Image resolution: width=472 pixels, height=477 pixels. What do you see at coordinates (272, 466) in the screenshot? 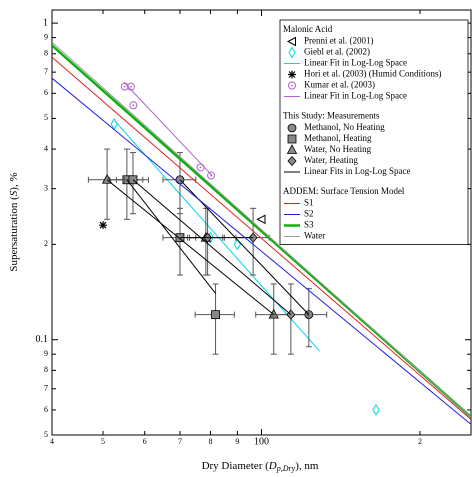
I see `x-label-var: D` at bounding box center [272, 466].